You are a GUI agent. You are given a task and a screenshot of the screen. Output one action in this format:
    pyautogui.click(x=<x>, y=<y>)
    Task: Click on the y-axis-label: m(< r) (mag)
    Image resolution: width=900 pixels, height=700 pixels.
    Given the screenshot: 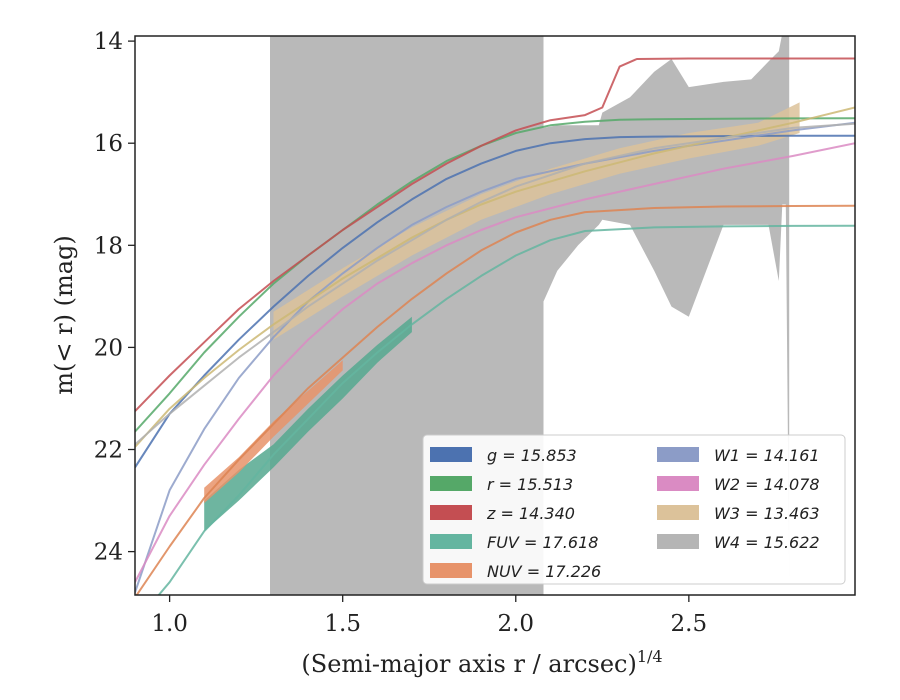 What is the action you would take?
    pyautogui.click(x=64, y=314)
    